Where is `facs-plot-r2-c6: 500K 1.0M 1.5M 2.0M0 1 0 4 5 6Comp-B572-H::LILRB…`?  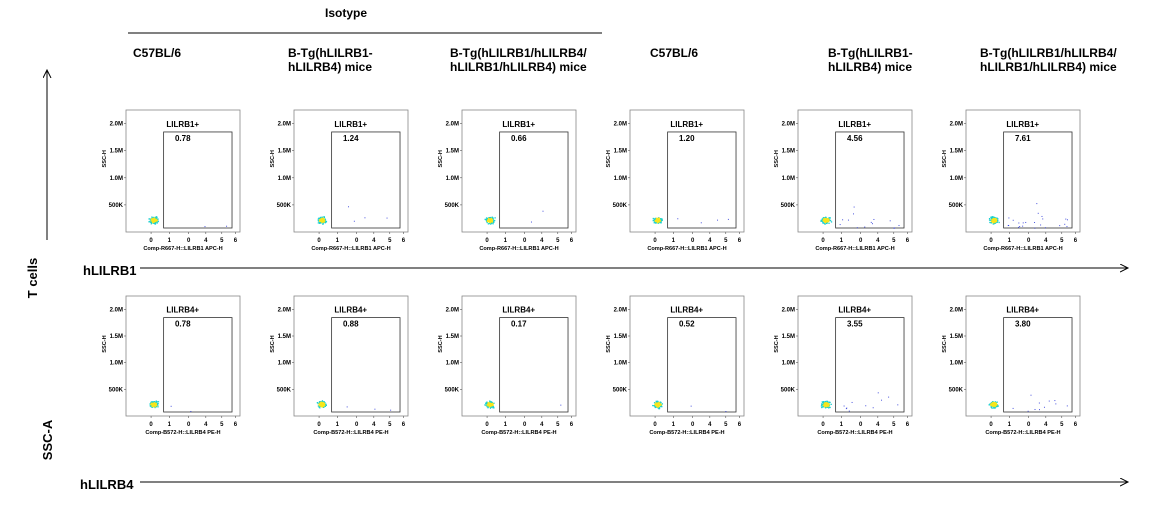 facs-plot-r2-c6: 500K 1.0M 1.5M 2.0M0 1 0 4 5 6Comp-B572-H::LILRB… is located at coordinates (1011, 365).